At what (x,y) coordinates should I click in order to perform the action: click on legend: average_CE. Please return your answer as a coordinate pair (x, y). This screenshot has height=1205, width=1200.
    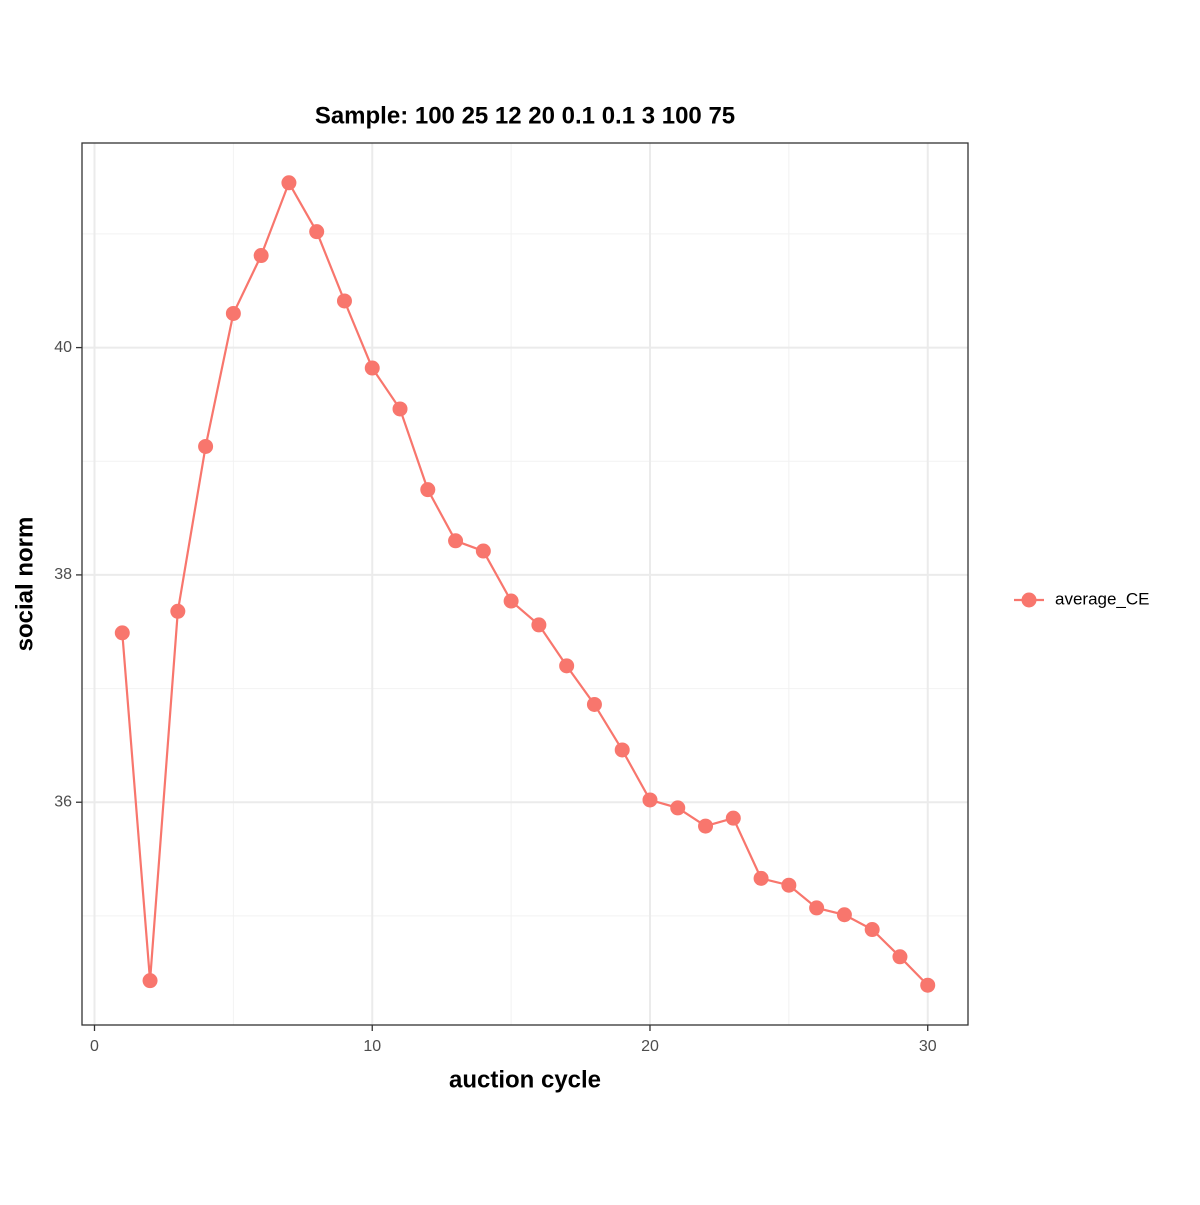
    Looking at the image, I should click on (1082, 598).